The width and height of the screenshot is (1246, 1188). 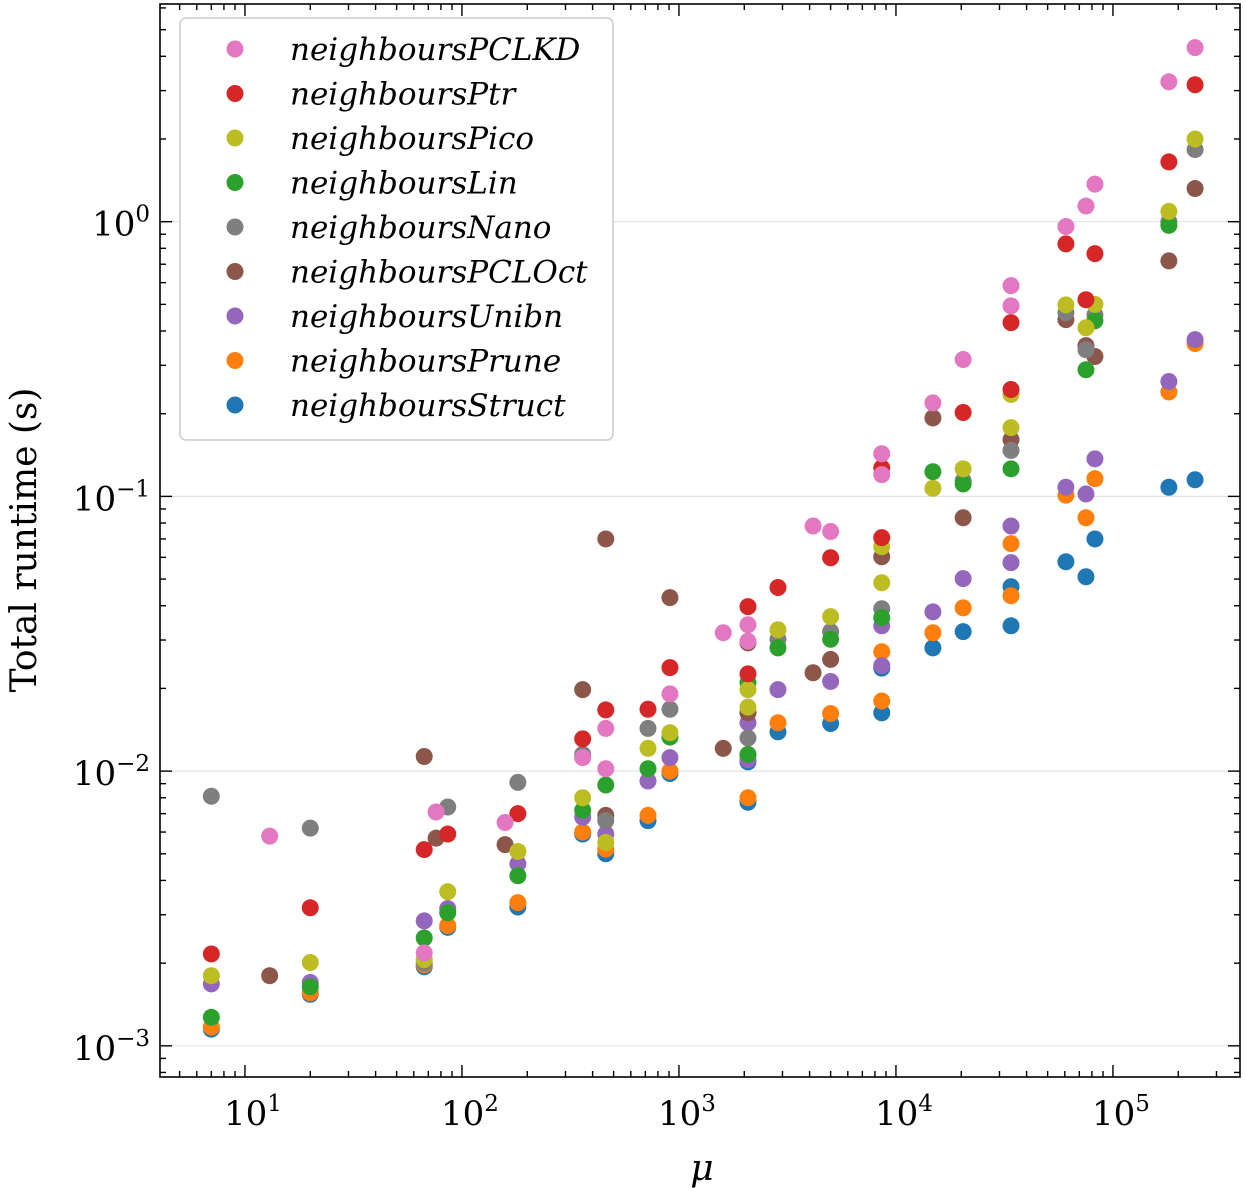 I want to click on legend-box, so click(x=396, y=229).